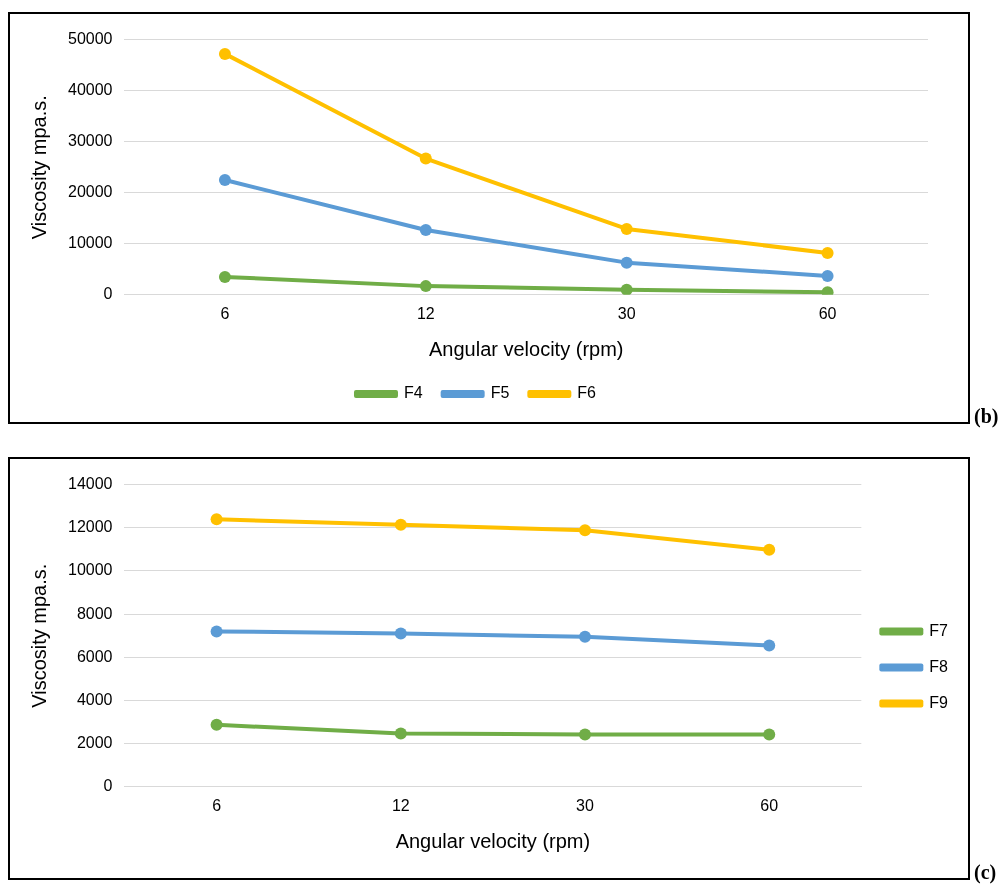  Describe the element at coordinates (939, 666) in the screenshot. I see `legend-label: F8` at that location.